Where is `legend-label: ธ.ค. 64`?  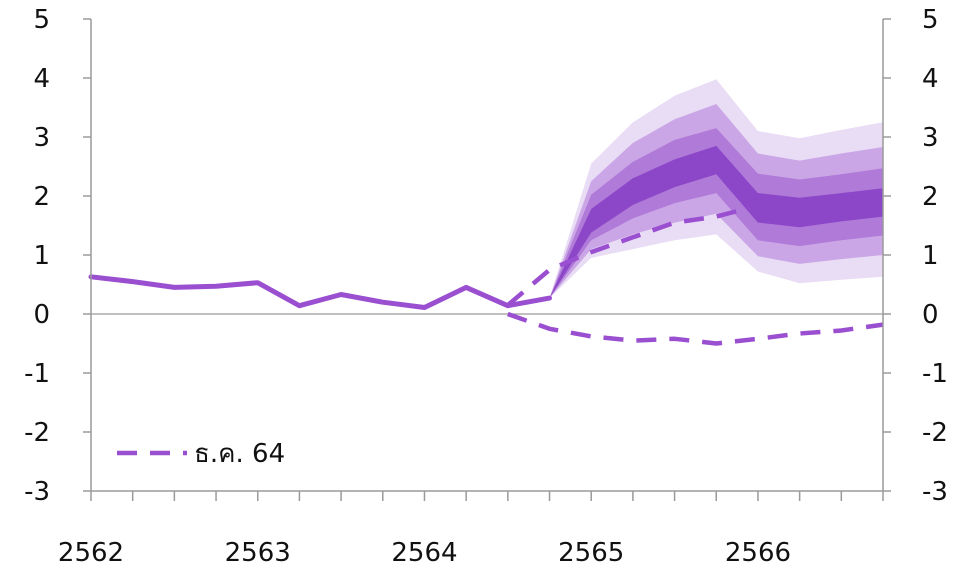
legend-label: ธ.ค. 64 is located at coordinates (239, 454).